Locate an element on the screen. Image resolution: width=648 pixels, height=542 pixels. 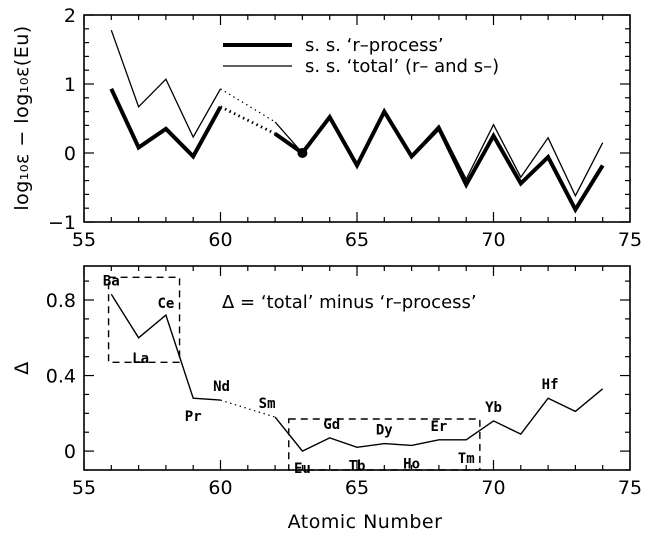
element-label-eu: Eu is located at coordinates (302, 469).